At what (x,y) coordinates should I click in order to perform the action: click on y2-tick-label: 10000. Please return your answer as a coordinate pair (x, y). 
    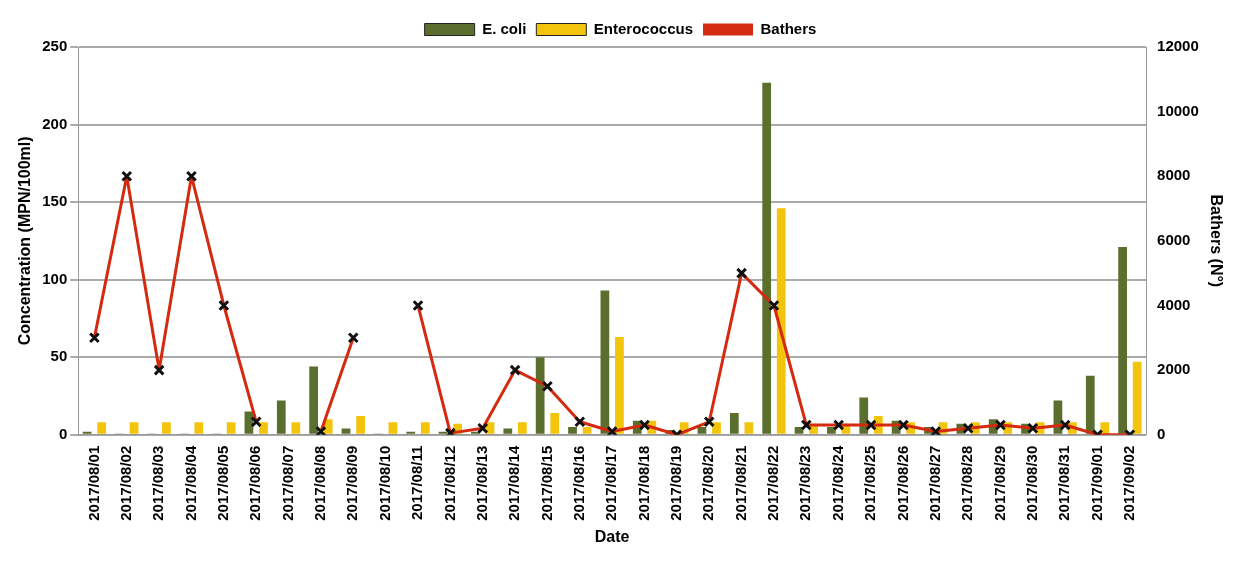
    Looking at the image, I should click on (1178, 110).